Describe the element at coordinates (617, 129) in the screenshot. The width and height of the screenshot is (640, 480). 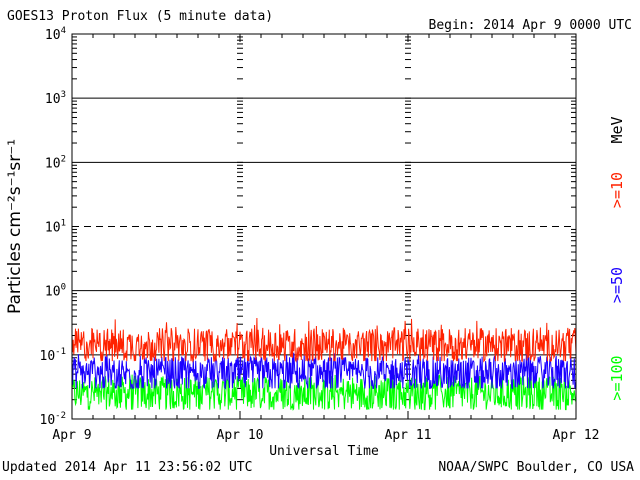
I see `energy-unit-label: MeV` at that location.